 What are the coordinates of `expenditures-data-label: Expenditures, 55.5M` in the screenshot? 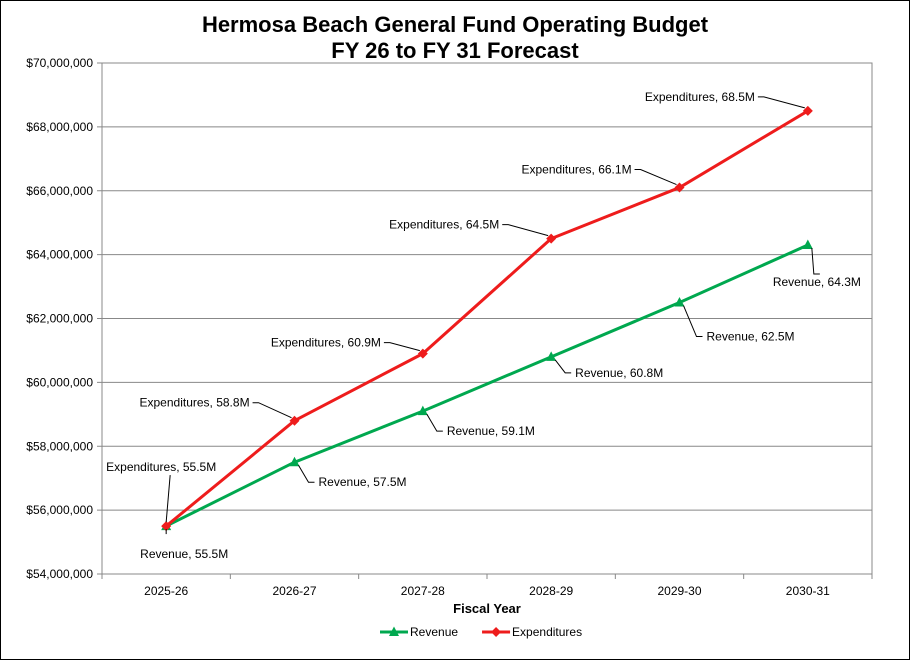 It's located at (161, 467).